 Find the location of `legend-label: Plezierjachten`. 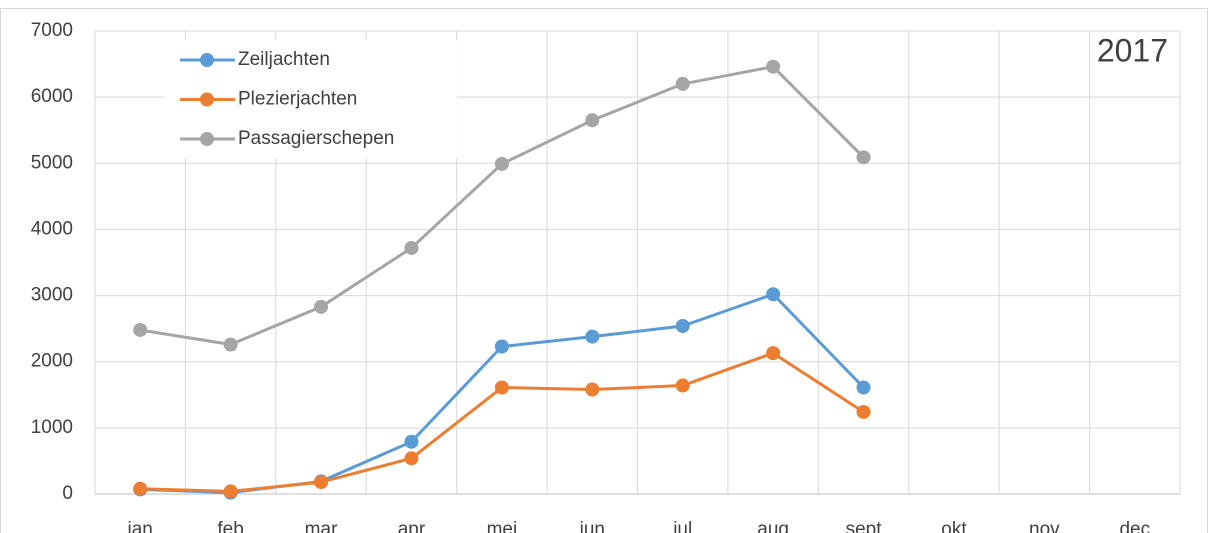

legend-label: Plezierjachten is located at coordinates (297, 99).